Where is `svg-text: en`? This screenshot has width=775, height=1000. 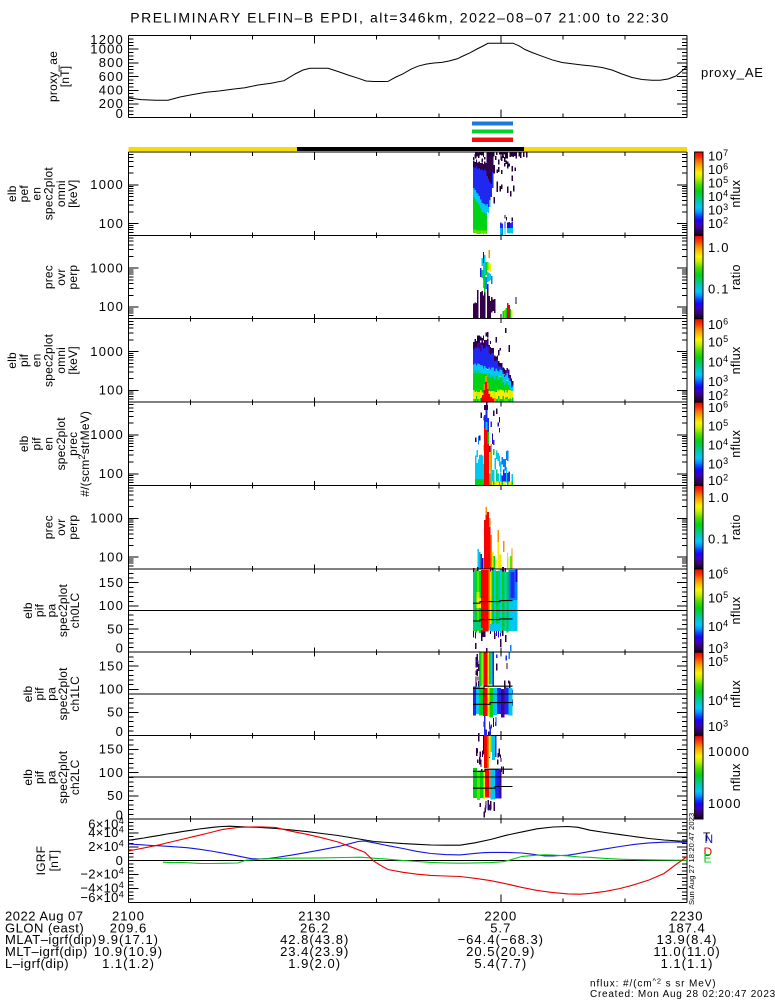 svg-text: en is located at coordinates (36, 194).